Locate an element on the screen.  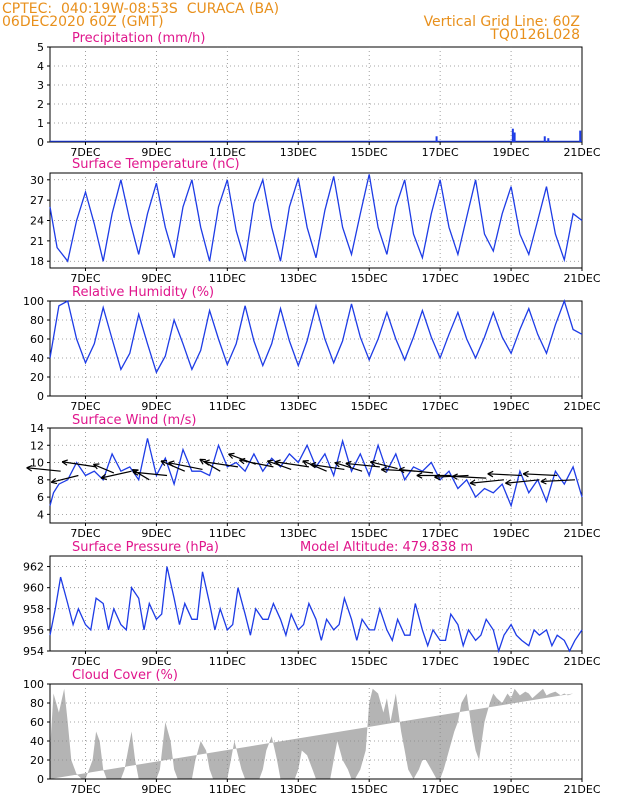
pressure-title: Surface Pressure (hPa) is located at coordinates (145, 547).